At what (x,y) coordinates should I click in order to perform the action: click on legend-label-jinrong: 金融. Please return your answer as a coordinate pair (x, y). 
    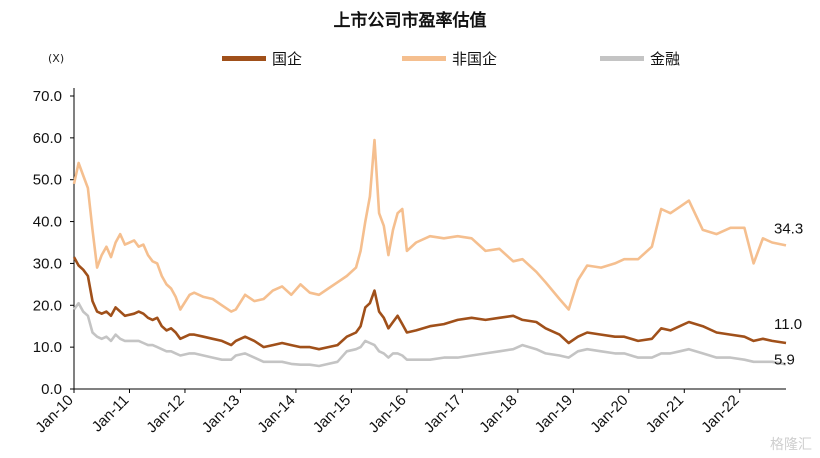
    Looking at the image, I should click on (665, 59).